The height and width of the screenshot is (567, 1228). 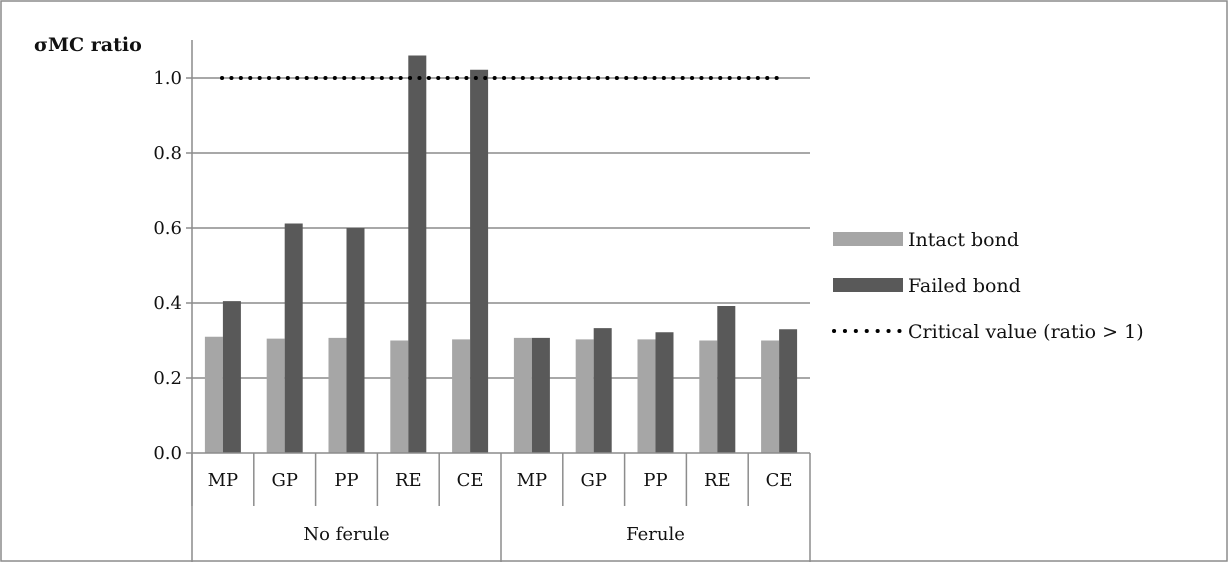 What do you see at coordinates (346, 534) in the screenshot?
I see `group-label: No ferule` at bounding box center [346, 534].